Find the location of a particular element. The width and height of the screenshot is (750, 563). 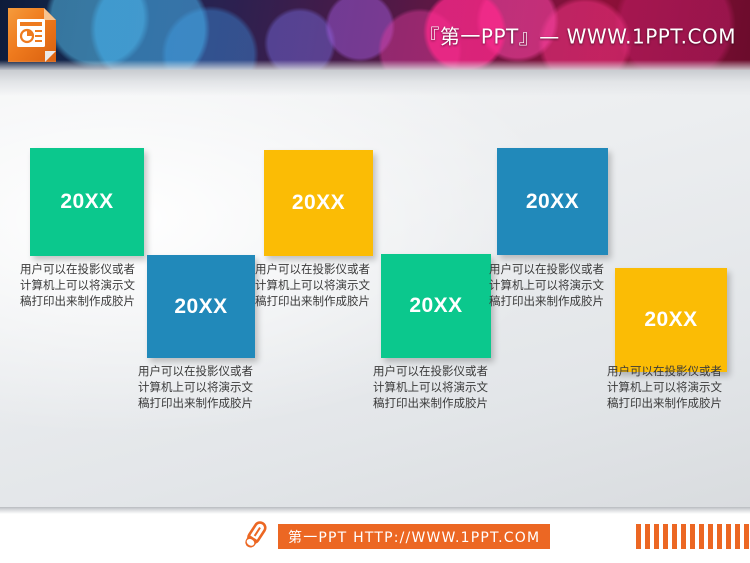

diagram-caption-3: 用户可以在投影仪或者 计算机上可以将演示文 稿打印出来制作成胶片 is located at coordinates (312, 285).